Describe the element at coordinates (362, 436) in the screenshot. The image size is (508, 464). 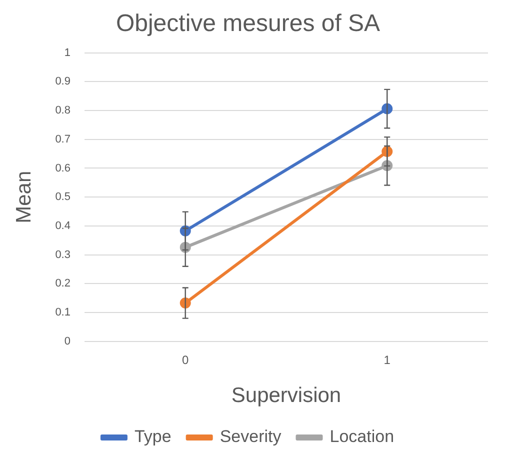
I see `legend-label: Location` at that location.